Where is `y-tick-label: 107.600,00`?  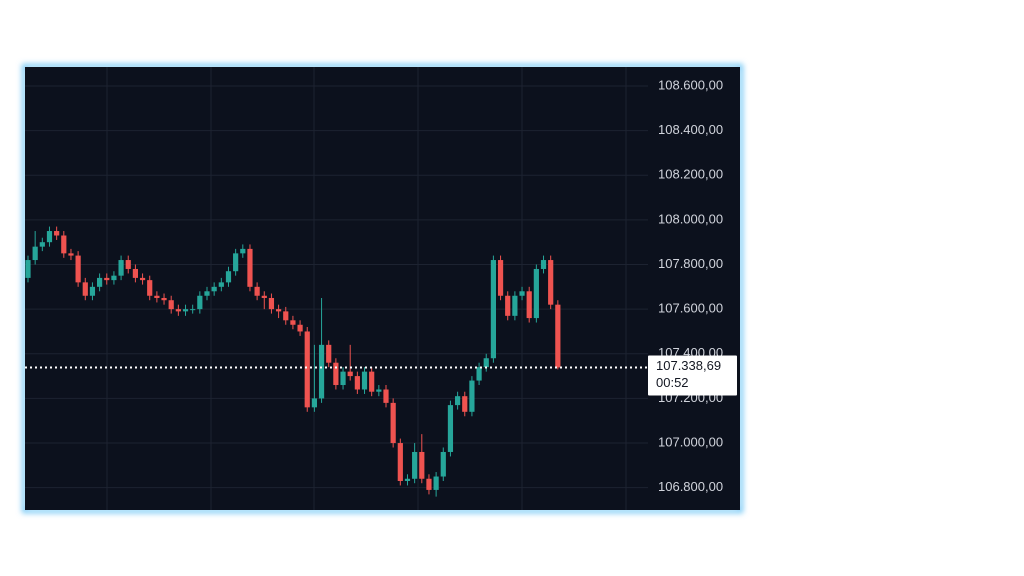 y-tick-label: 107.600,00 is located at coordinates (690, 308).